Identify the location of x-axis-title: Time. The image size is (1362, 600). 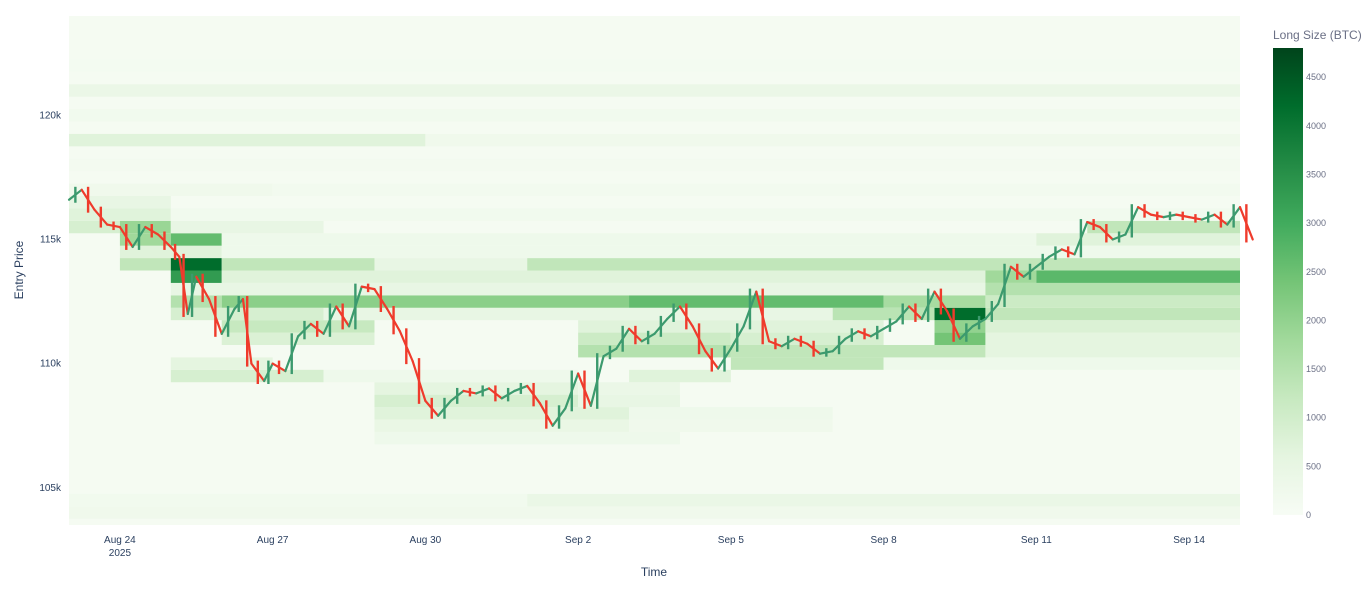
(654, 572).